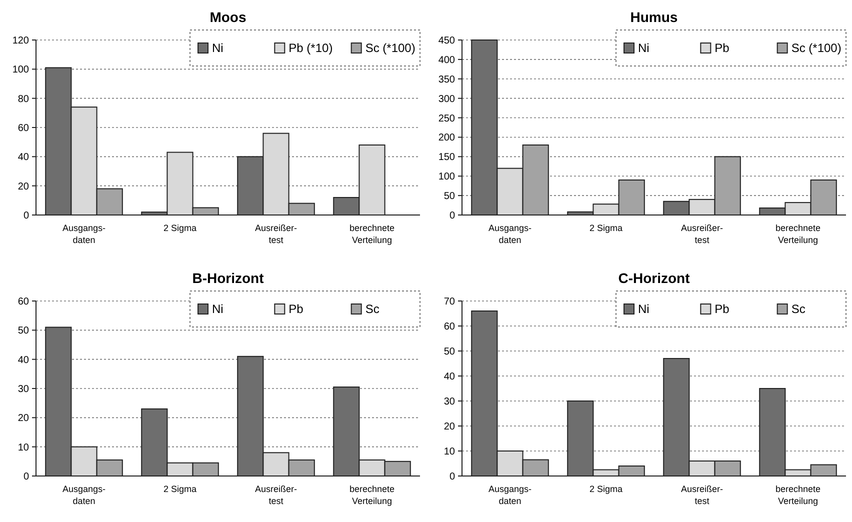  Describe the element at coordinates (654, 17) in the screenshot. I see `chart-title: Humus` at that location.